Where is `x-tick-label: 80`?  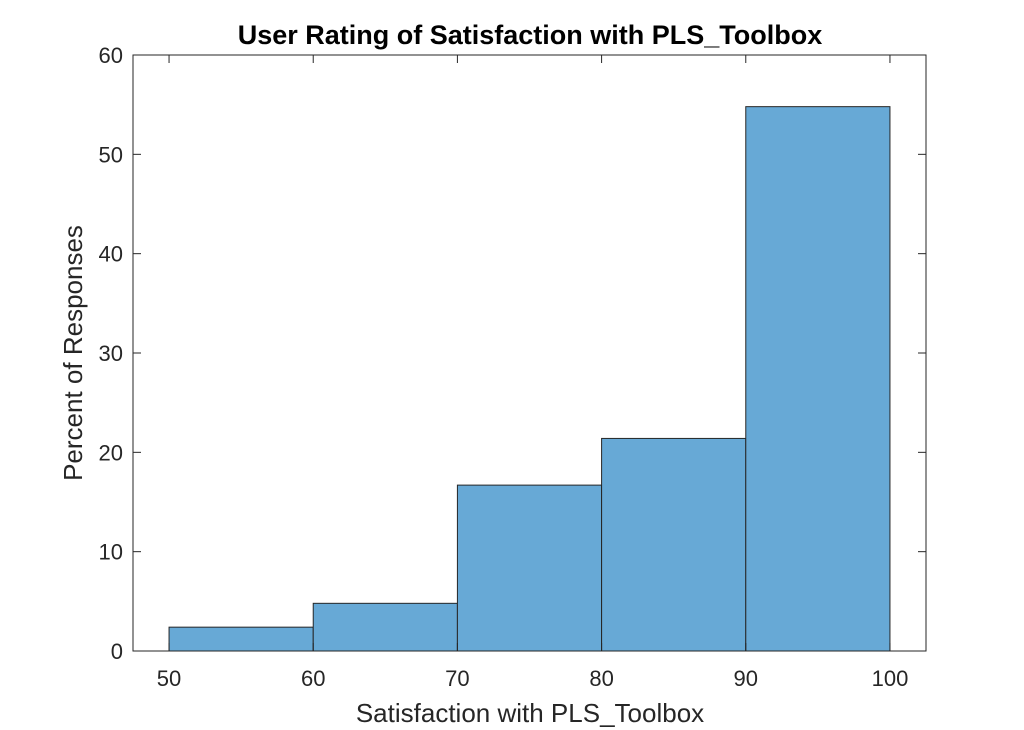 x-tick-label: 80 is located at coordinates (601, 678).